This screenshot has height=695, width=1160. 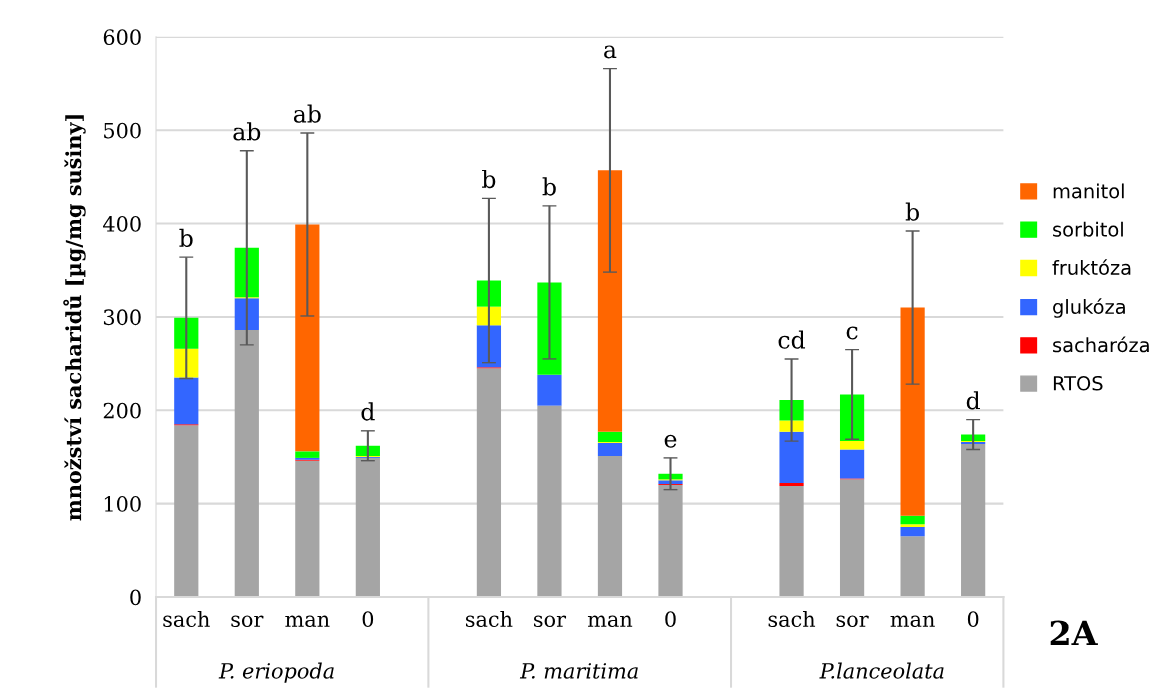 What do you see at coordinates (881, 670) in the screenshot?
I see `text: P.lanceolata` at bounding box center [881, 670].